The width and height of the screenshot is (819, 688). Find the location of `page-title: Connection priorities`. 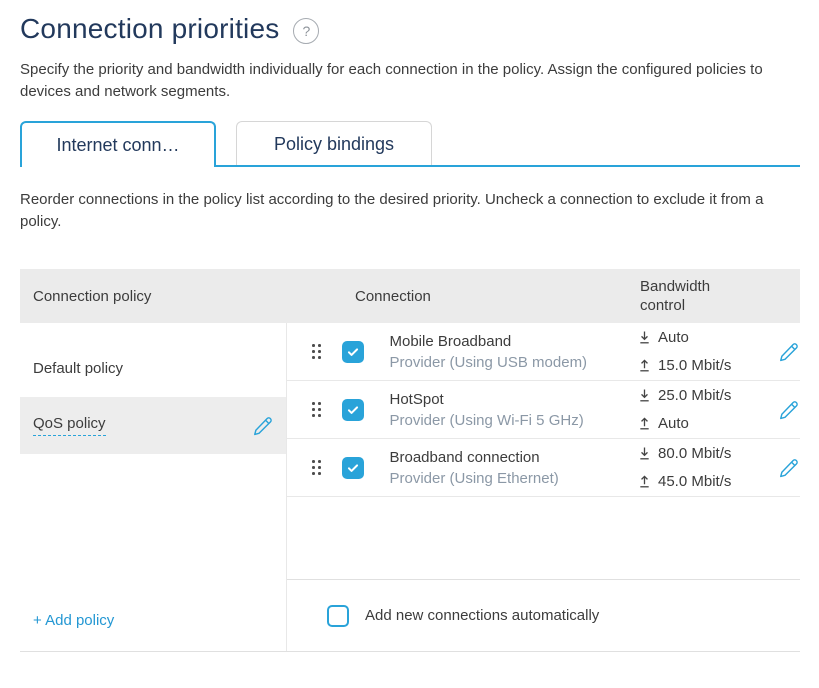

page-title: Connection priorities is located at coordinates (150, 28).